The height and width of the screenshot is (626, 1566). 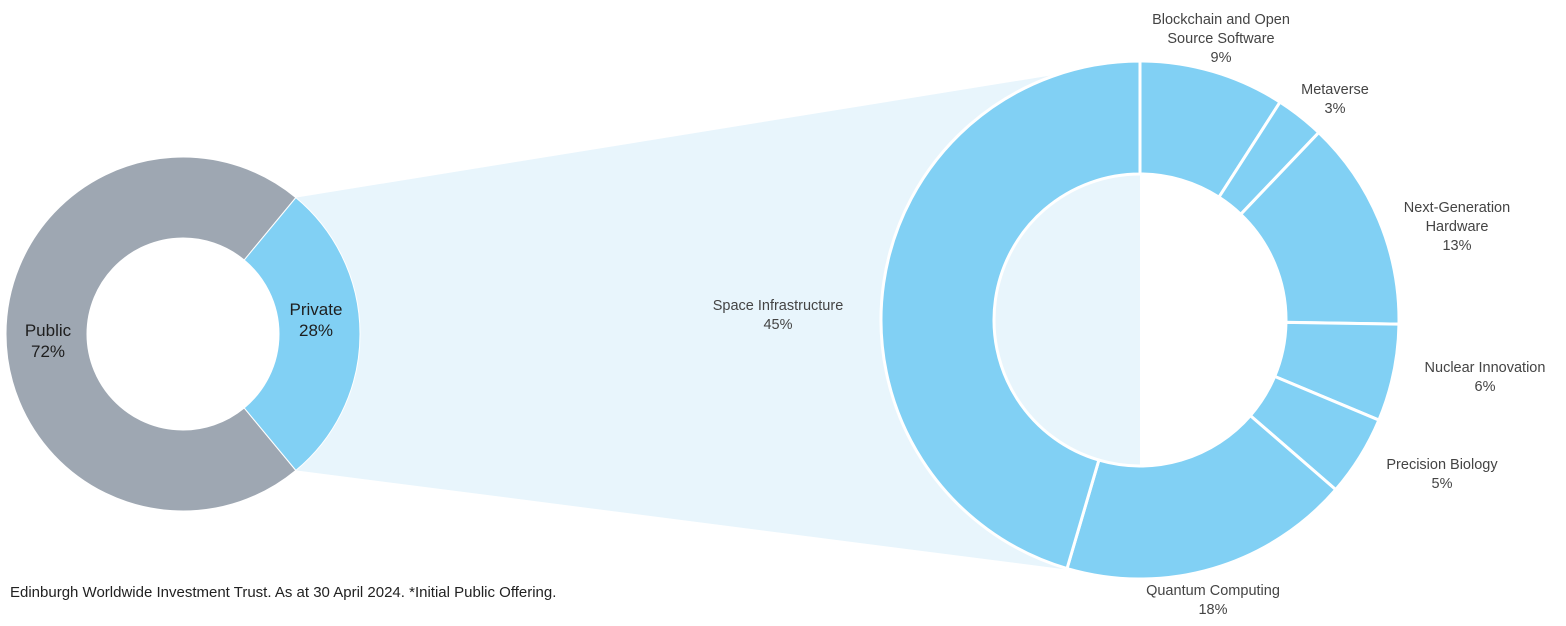 What do you see at coordinates (1213, 600) in the screenshot?
I see `label-quantum-computing: Quantum Computing 18%` at bounding box center [1213, 600].